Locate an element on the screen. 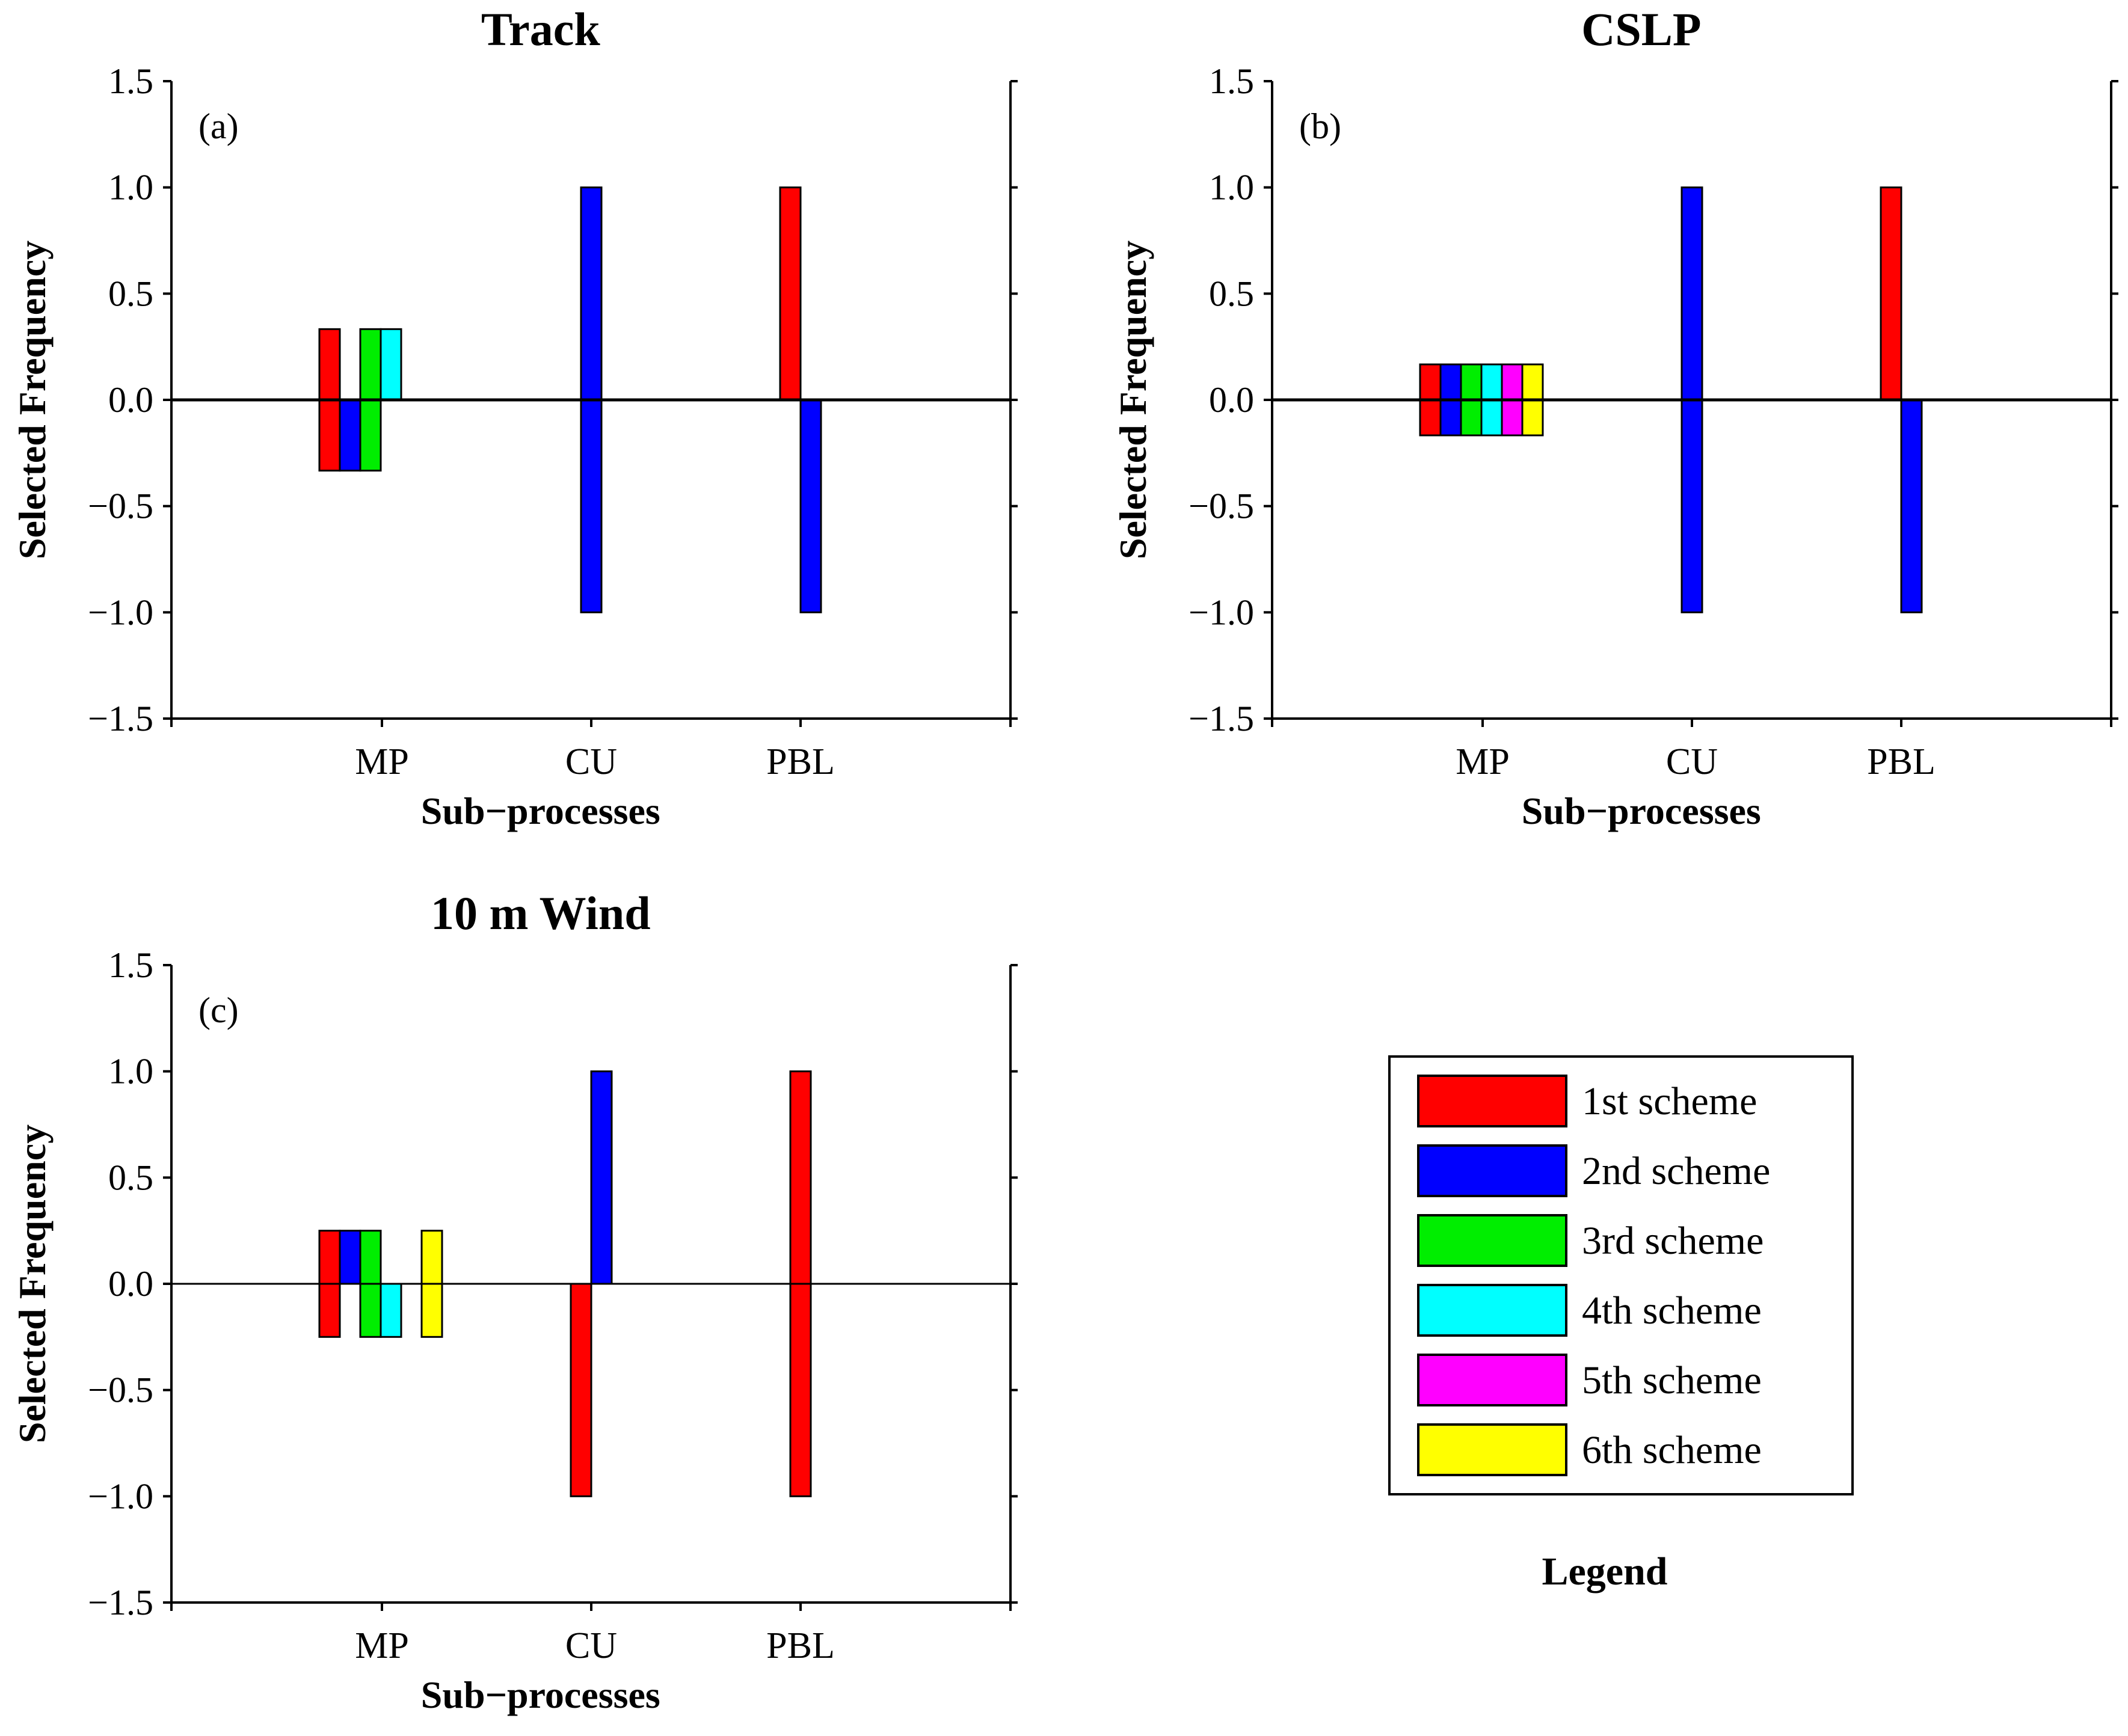 The width and height of the screenshot is (2128, 1736). legend-label-3: 3rd scheme is located at coordinates (1673, 1241).